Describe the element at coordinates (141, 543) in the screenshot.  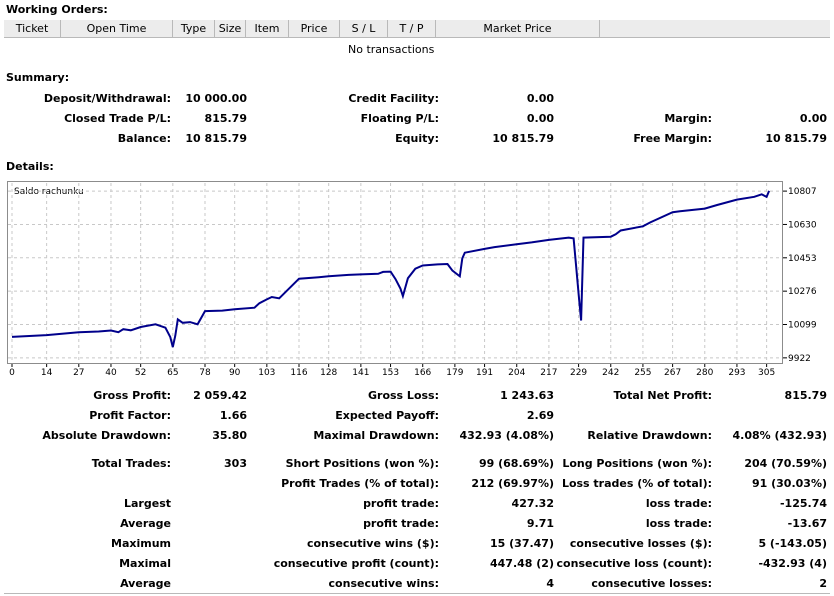
I see `stat-label-1: Maximum` at that location.